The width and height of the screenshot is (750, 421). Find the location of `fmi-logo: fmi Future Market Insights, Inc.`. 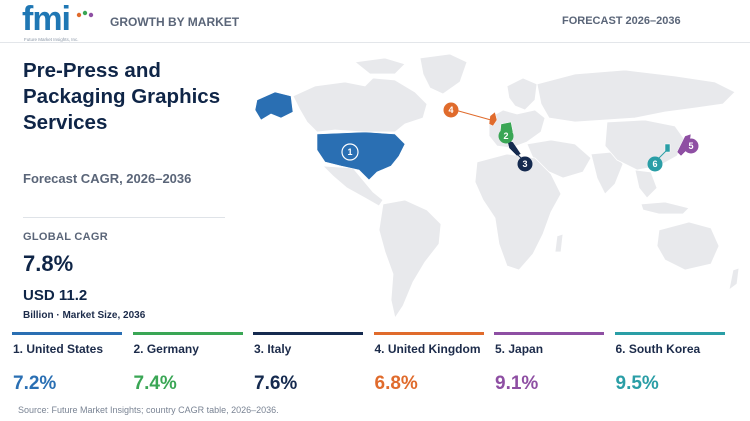

fmi-logo: fmi Future Market Insights, Inc. is located at coordinates (58, 22).